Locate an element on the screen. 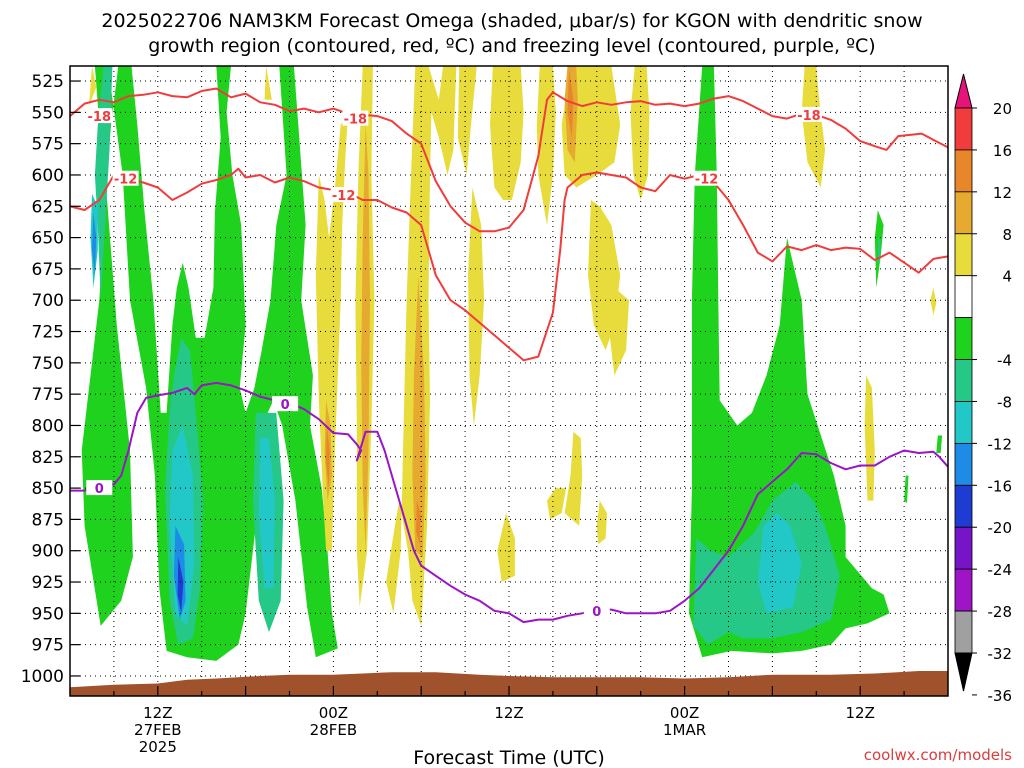 The image size is (1024, 768). contour-label-0-1: -18 is located at coordinates (356, 120).